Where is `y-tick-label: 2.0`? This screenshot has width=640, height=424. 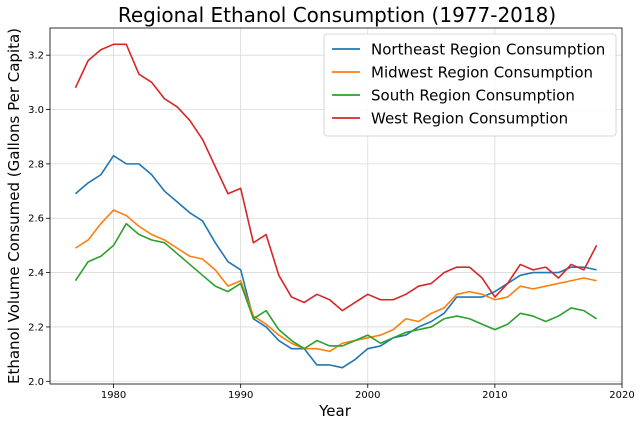 y-tick-label: 2.0 is located at coordinates (36, 382).